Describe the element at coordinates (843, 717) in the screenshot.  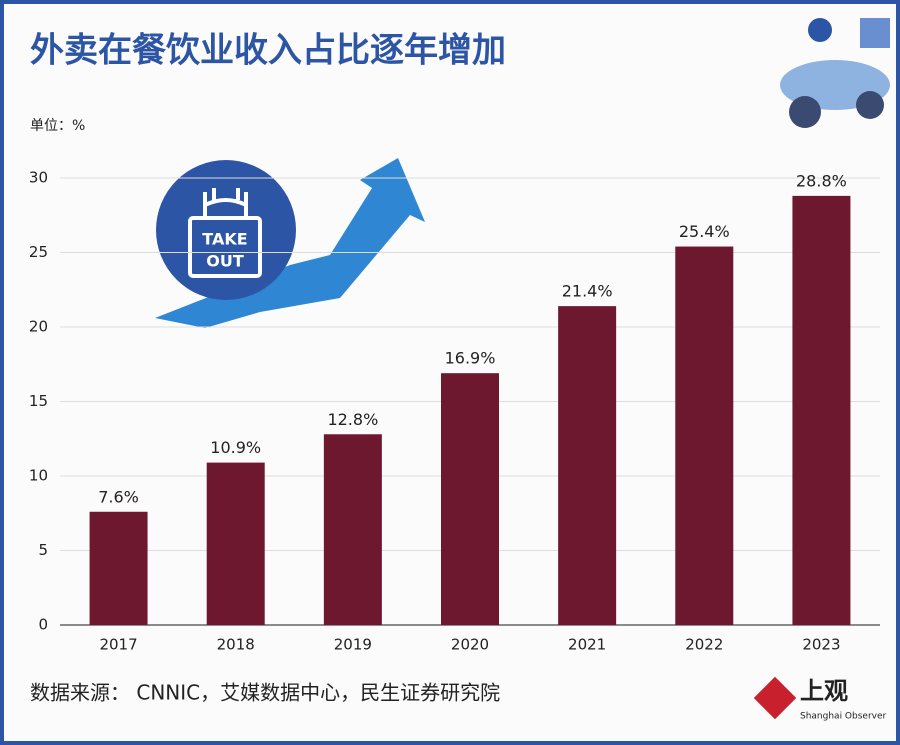
I see `logo-subtitle: Shanghai Observer` at that location.